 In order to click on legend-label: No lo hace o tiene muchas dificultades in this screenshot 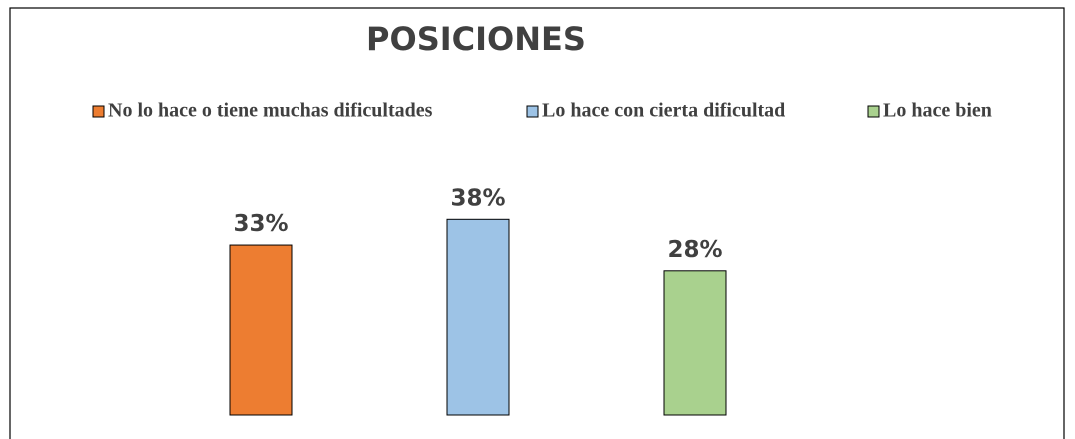, I will do `click(270, 111)`.